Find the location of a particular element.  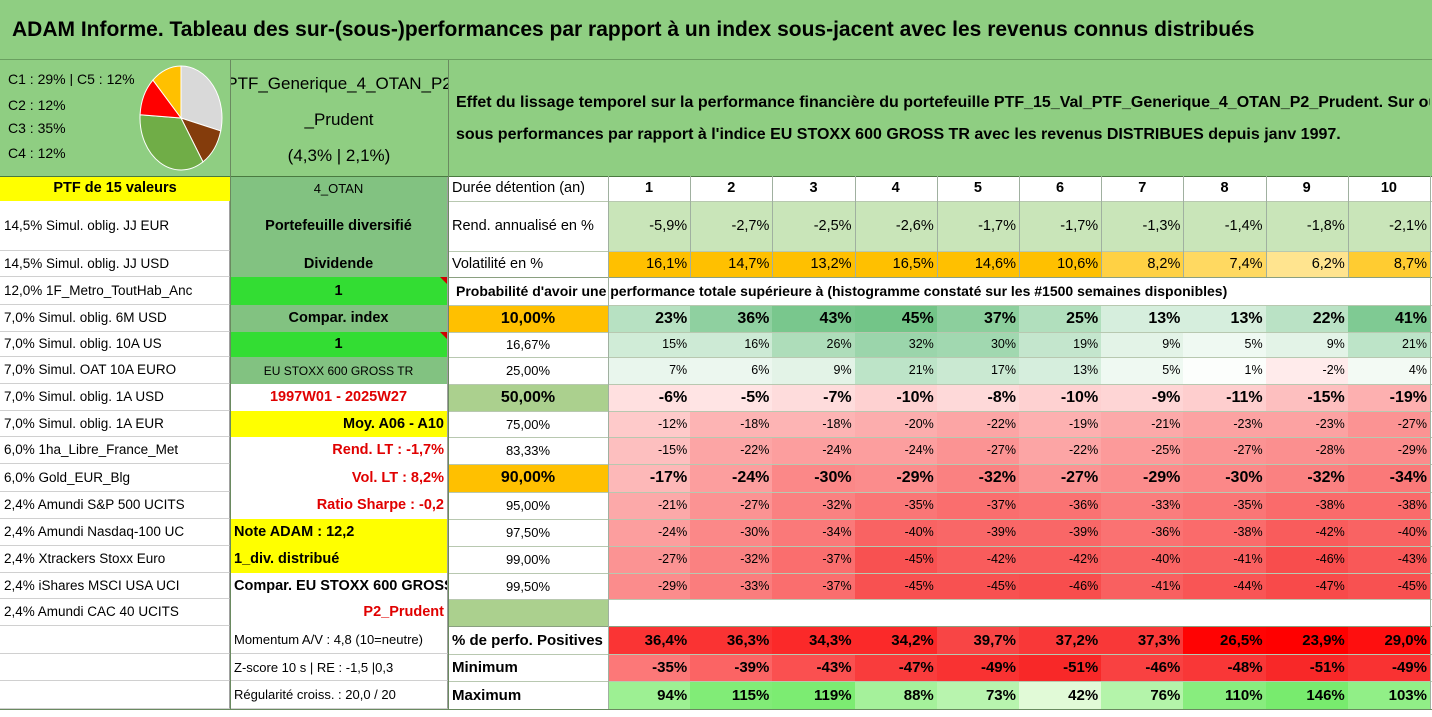

probability-threshold: 95,00% is located at coordinates (528, 505).